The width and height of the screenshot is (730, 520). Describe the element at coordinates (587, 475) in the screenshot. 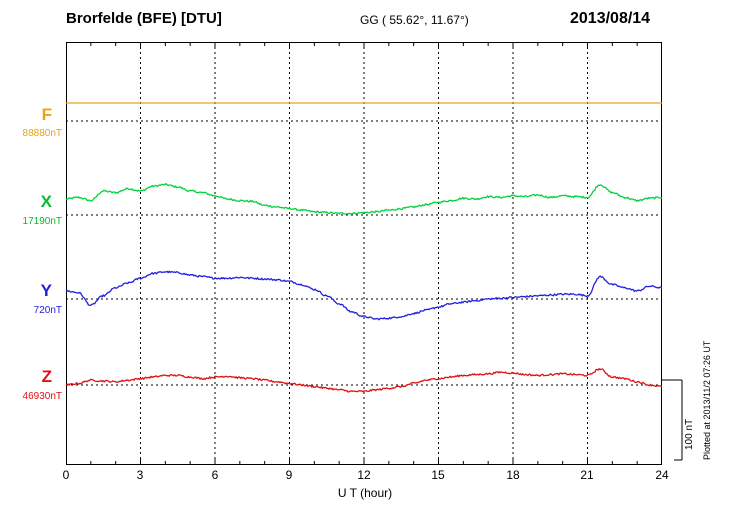

I see `xtick-21: 21` at that location.